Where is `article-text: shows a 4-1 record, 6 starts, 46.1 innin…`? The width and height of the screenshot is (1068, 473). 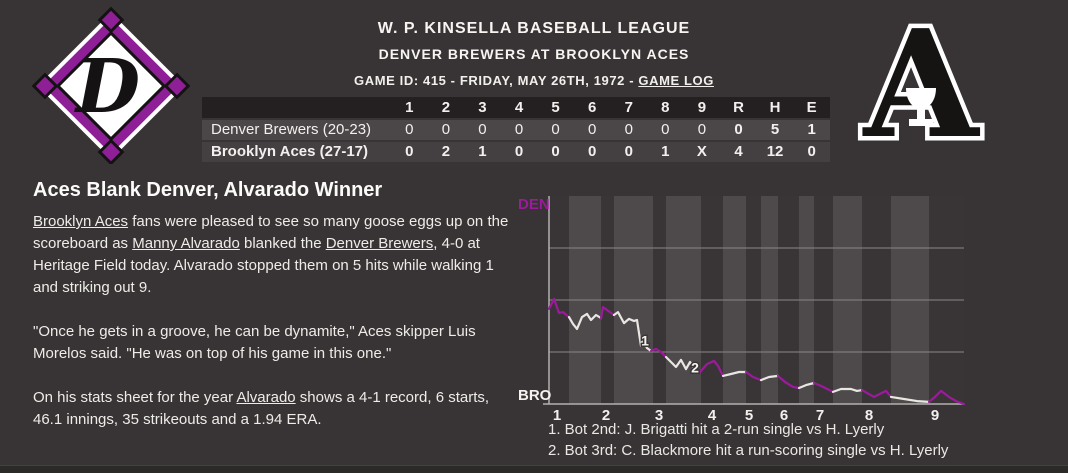 article-text: shows a 4-1 record, 6 starts, 46.1 innin… is located at coordinates (261, 408).